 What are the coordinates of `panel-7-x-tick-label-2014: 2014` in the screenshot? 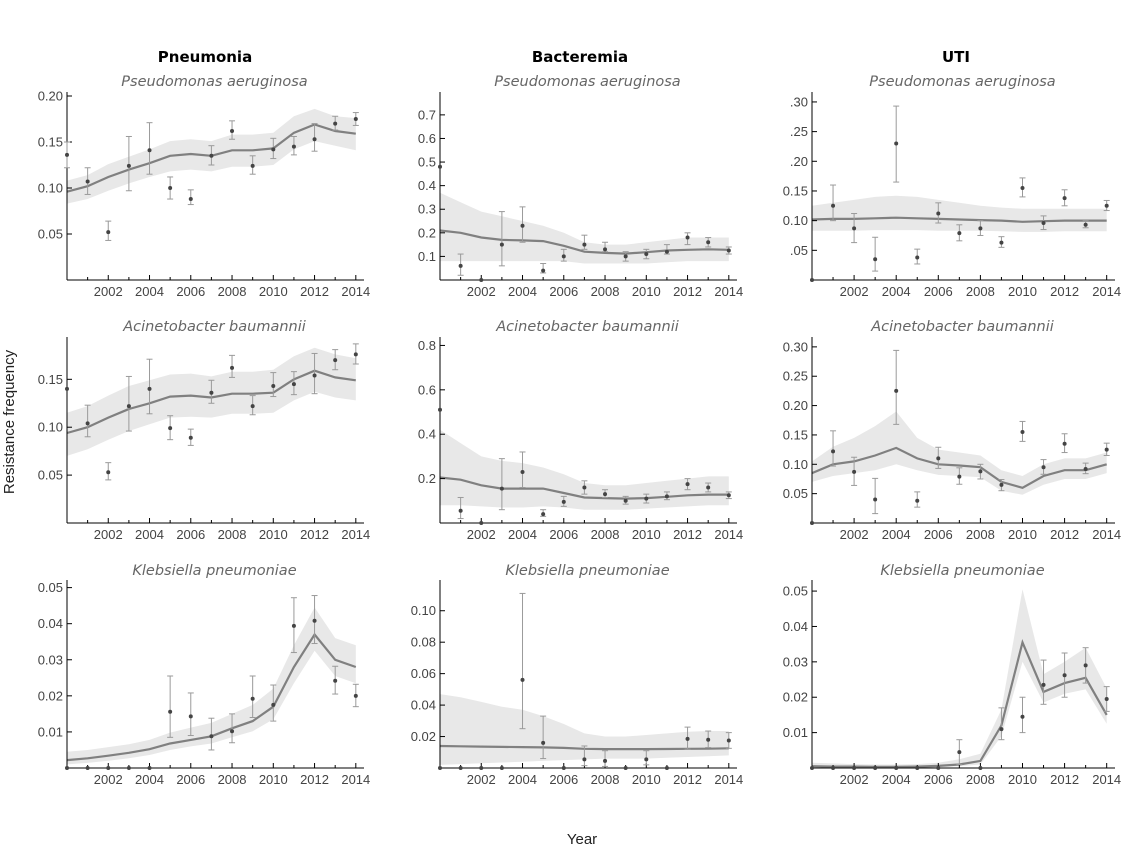 It's located at (355, 779).